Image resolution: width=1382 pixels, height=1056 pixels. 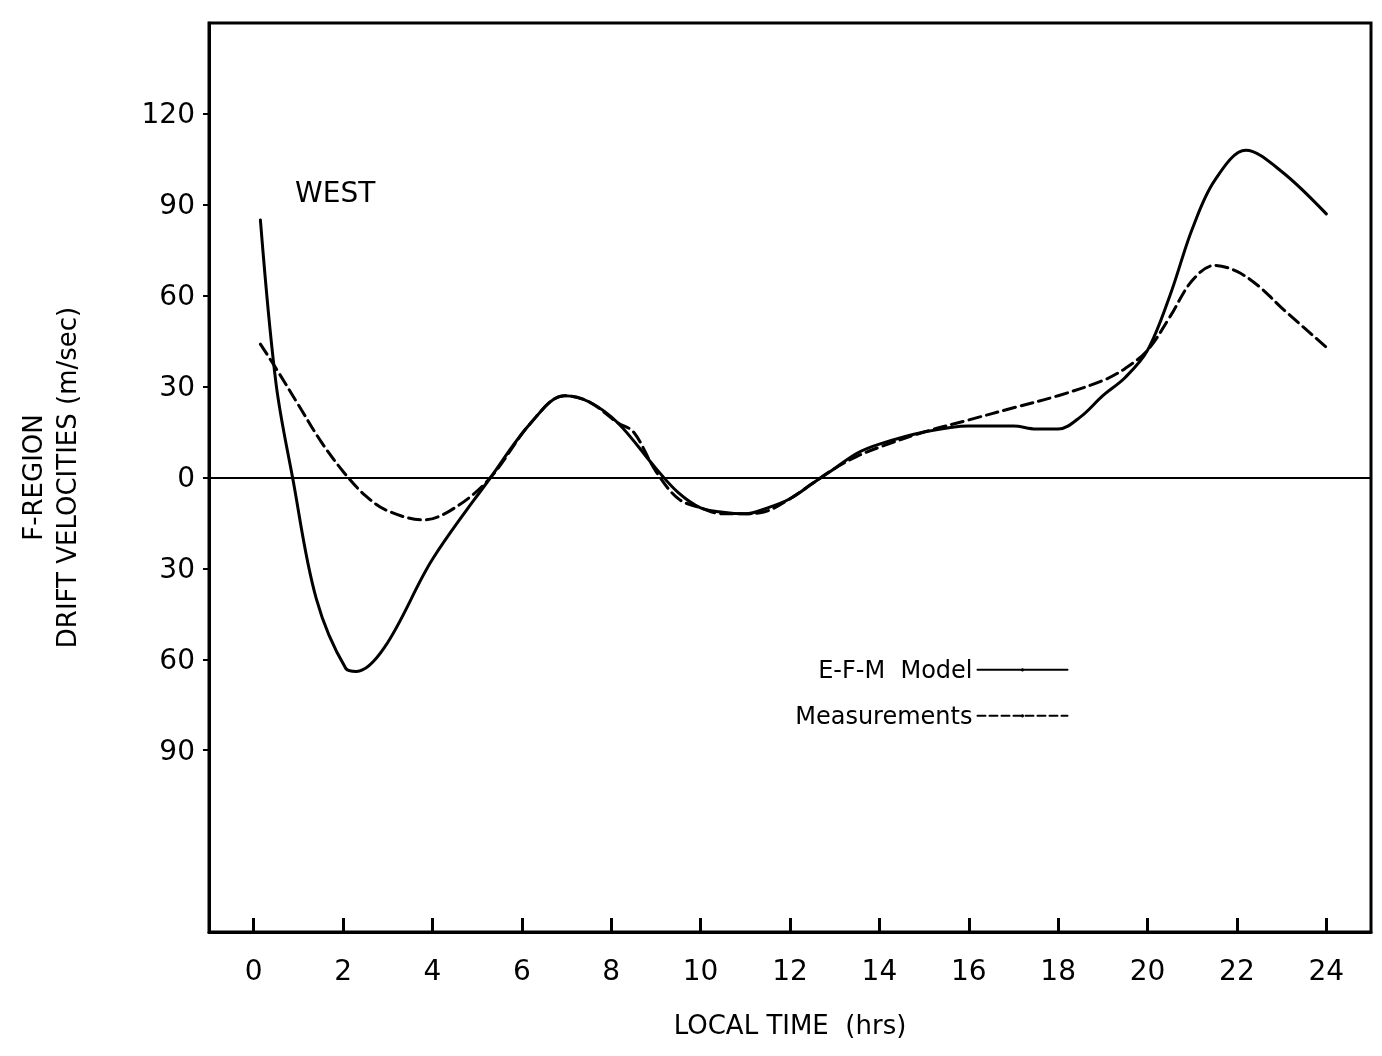 I want to click on x-tick-label: 20, so click(x=1147, y=970).